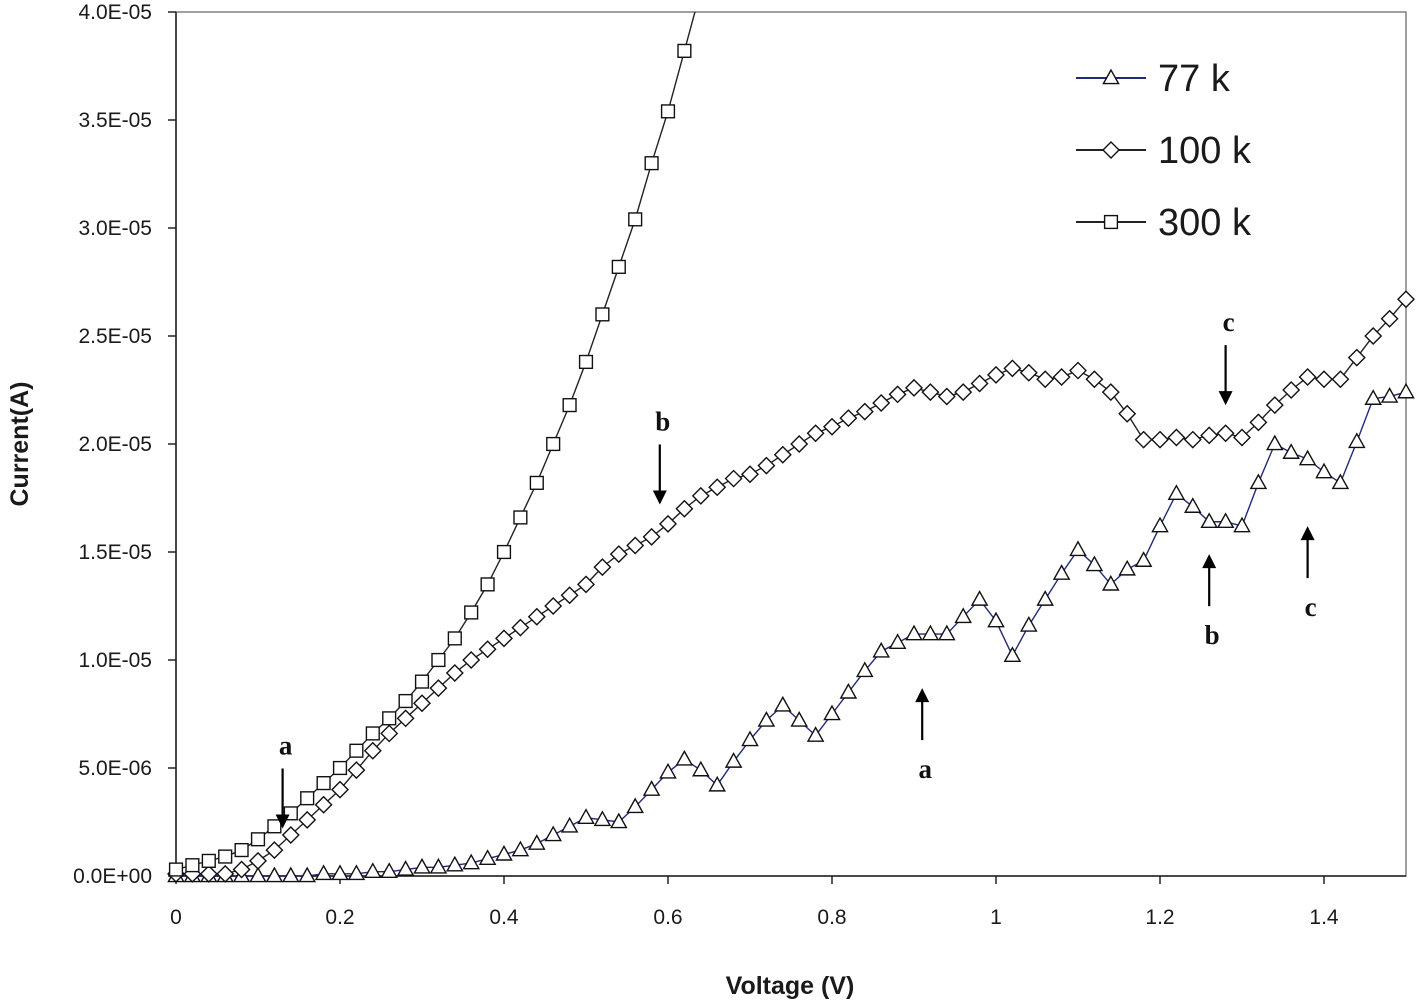  What do you see at coordinates (790, 986) in the screenshot?
I see `x-axis-title: Voltage (V)` at bounding box center [790, 986].